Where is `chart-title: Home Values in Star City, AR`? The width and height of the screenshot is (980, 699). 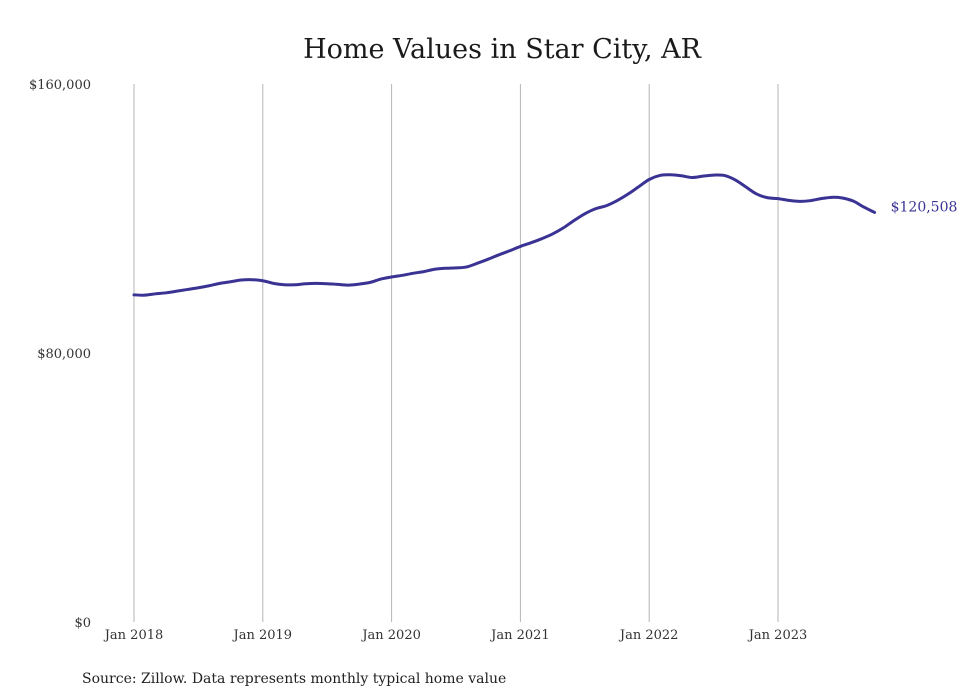
chart-title: Home Values in Star City, AR is located at coordinates (502, 49).